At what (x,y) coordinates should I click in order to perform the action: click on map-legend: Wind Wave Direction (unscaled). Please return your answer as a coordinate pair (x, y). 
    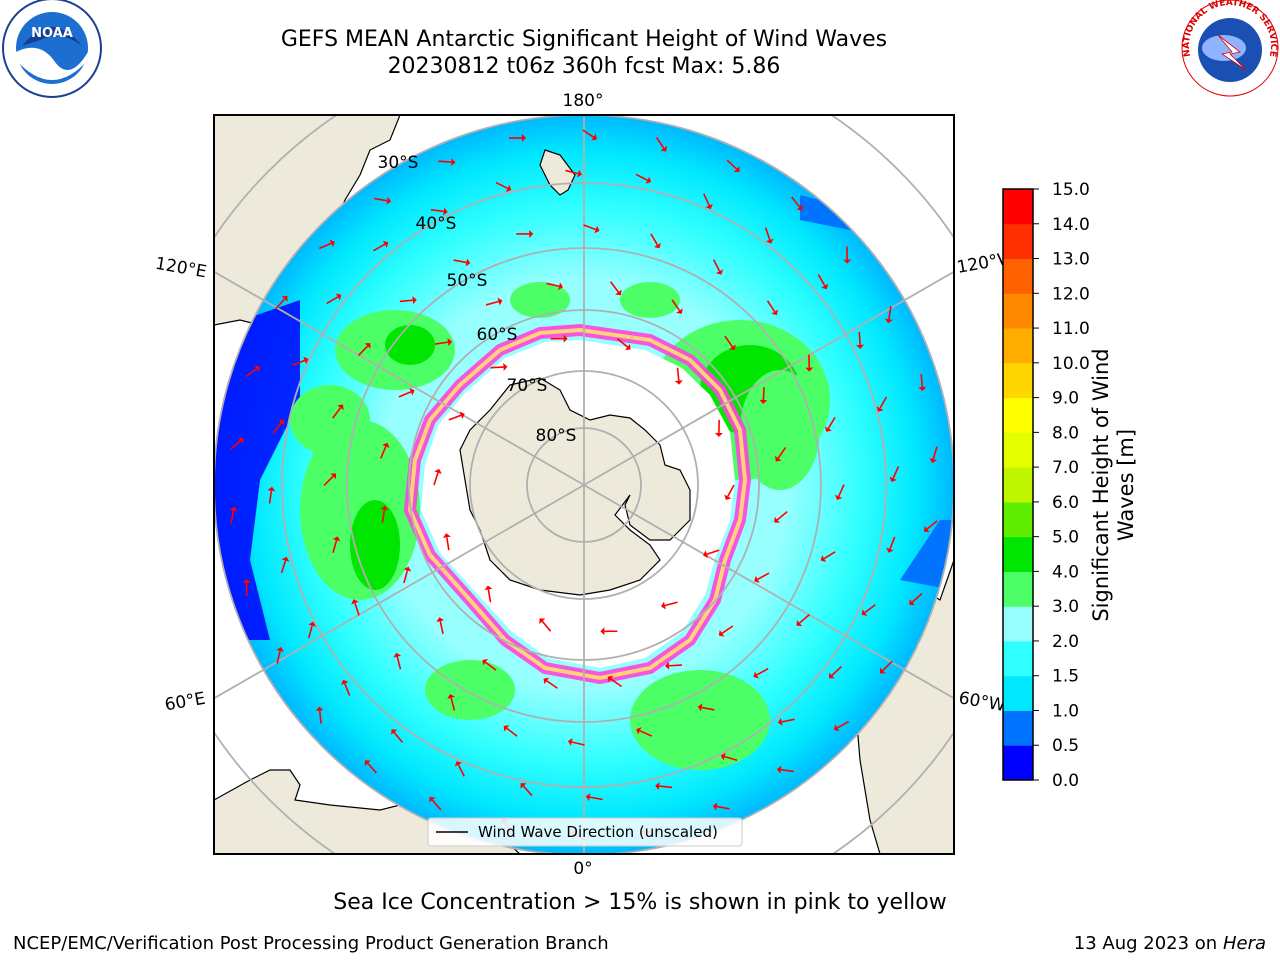
    Looking at the image, I should click on (585, 832).